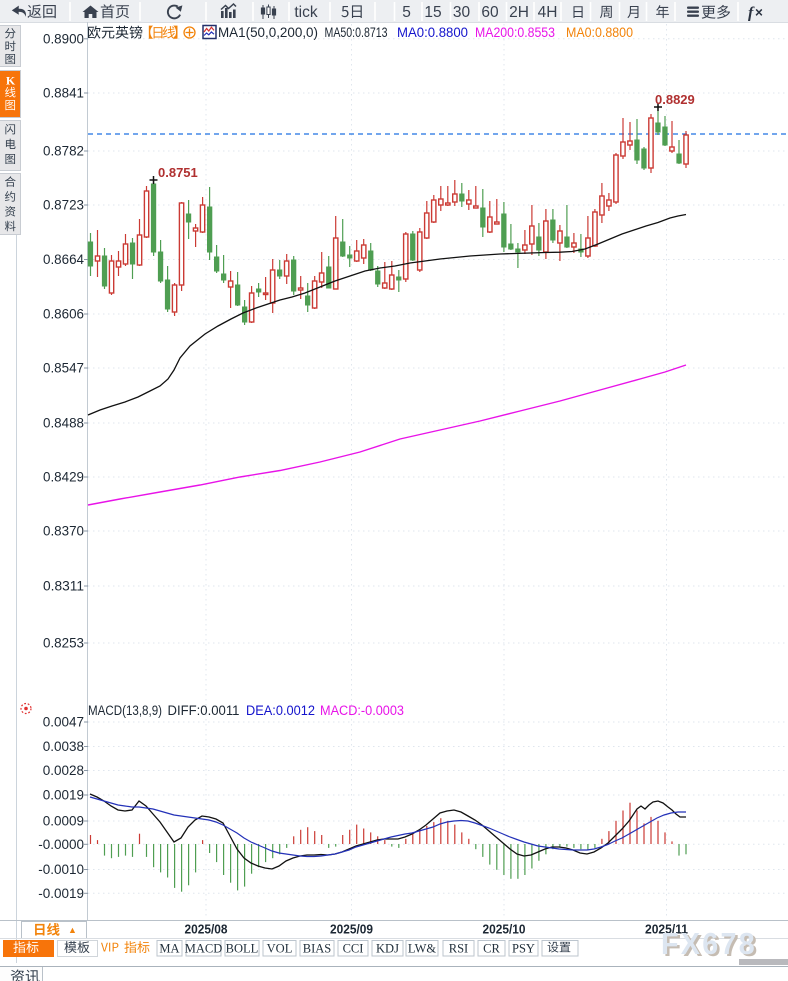  I want to click on svg-text: 0.0019, so click(63, 795).